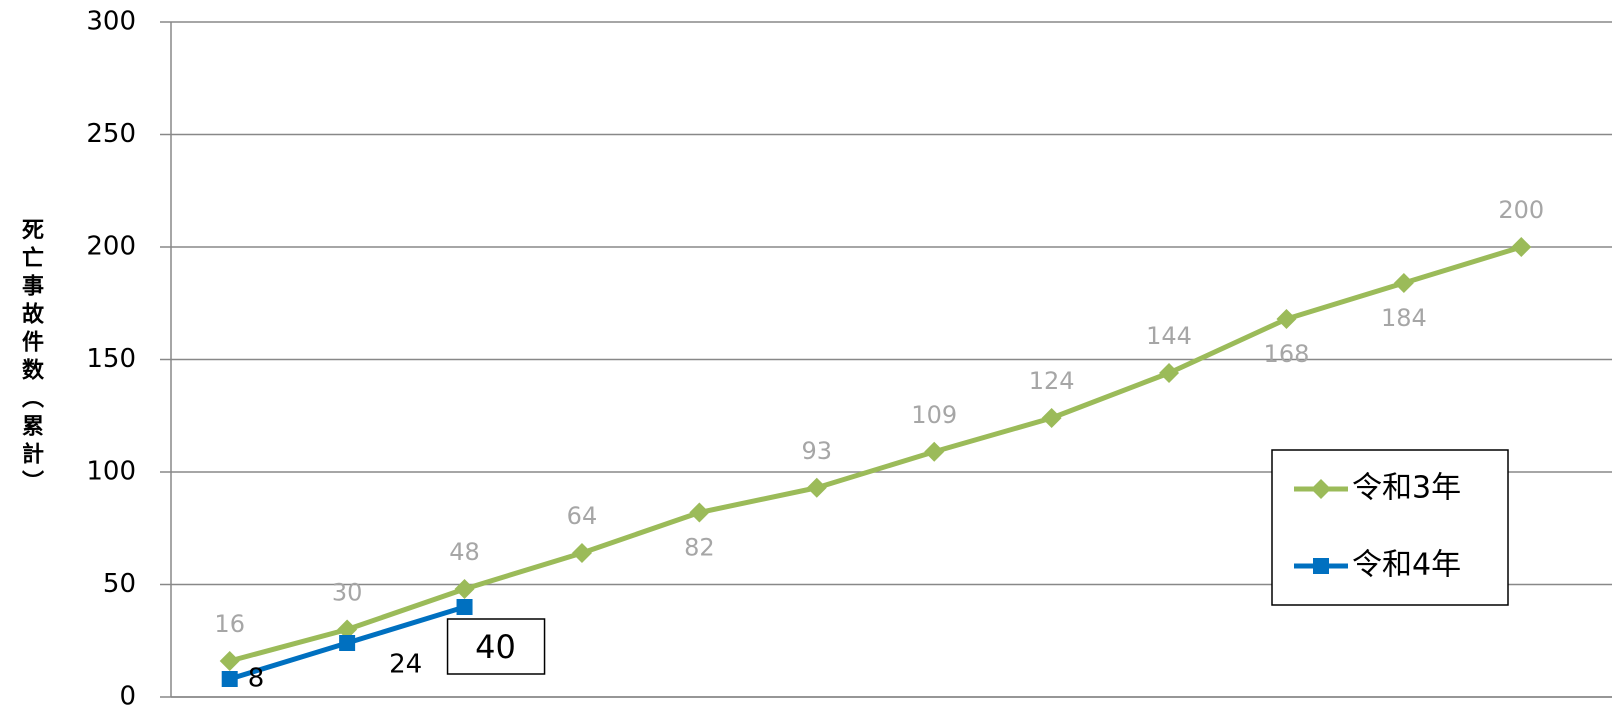 The height and width of the screenshot is (726, 1612). What do you see at coordinates (111, 359) in the screenshot?
I see `y-tick-label: 150` at bounding box center [111, 359].